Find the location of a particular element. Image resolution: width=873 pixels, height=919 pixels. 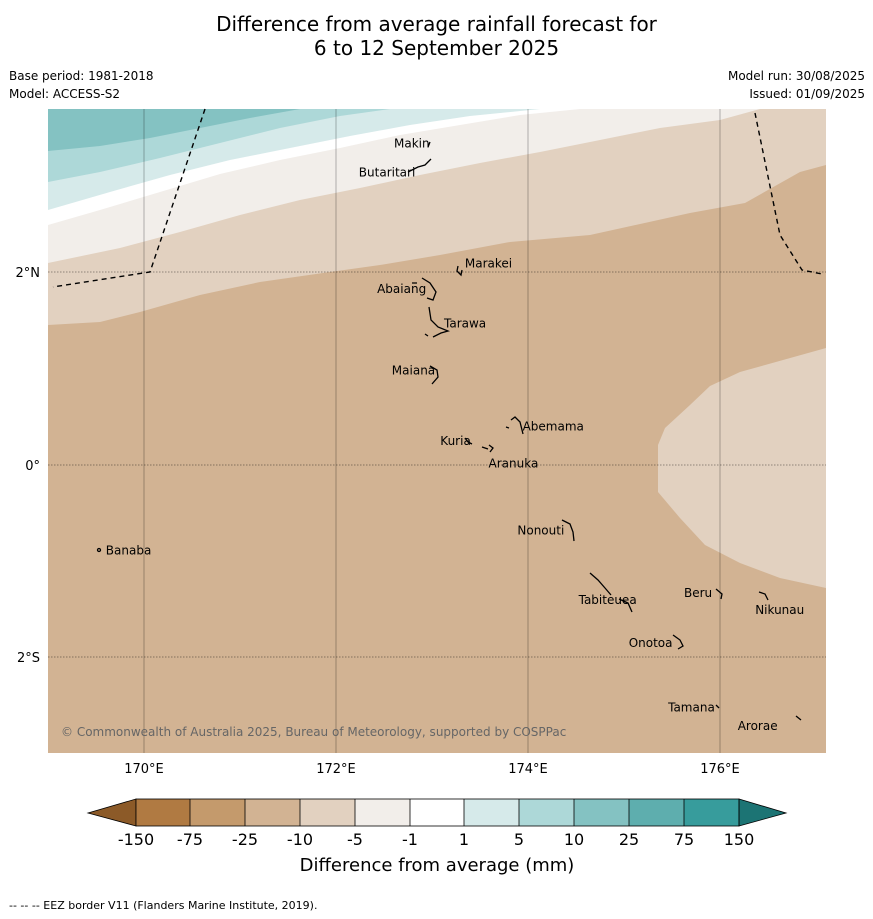

model-name: Model: ACCESS-S2 is located at coordinates (65, 94).